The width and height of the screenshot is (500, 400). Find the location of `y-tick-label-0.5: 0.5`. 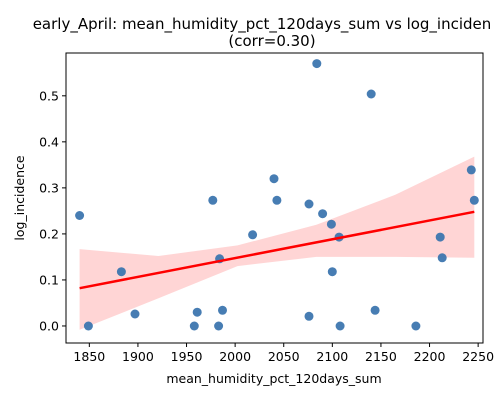

y-tick-label-0.5: 0.5 is located at coordinates (49, 95).